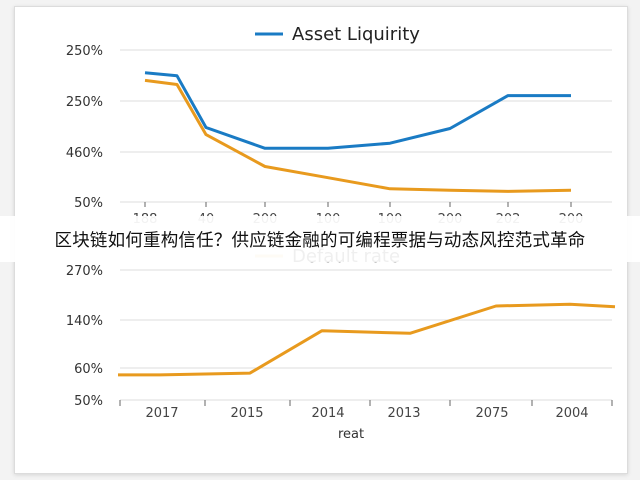 Image resolution: width=640 pixels, height=480 pixels. Describe the element at coordinates (403, 413) in the screenshot. I see `x-tick-label: 2013` at that location.